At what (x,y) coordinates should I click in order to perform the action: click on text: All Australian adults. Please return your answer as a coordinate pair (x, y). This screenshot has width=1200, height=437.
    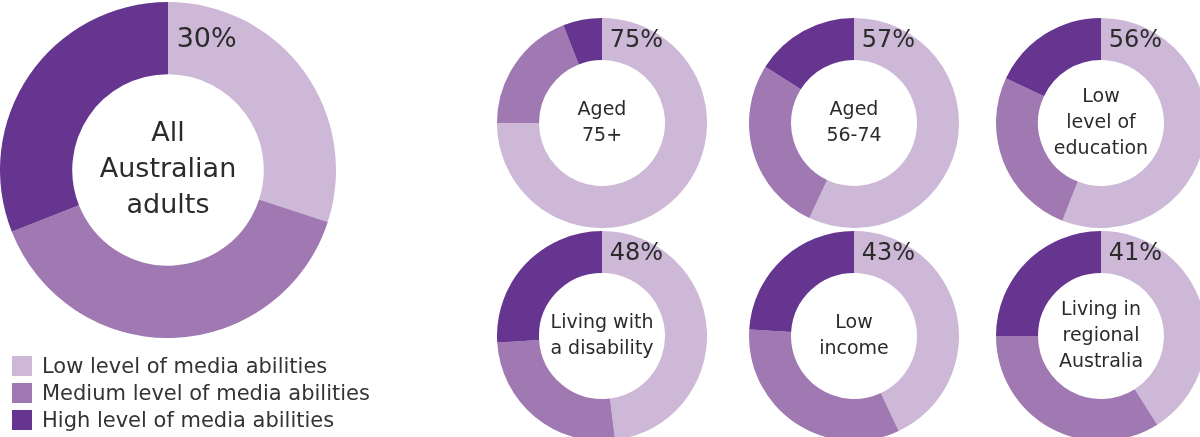
    Looking at the image, I should click on (168, 167).